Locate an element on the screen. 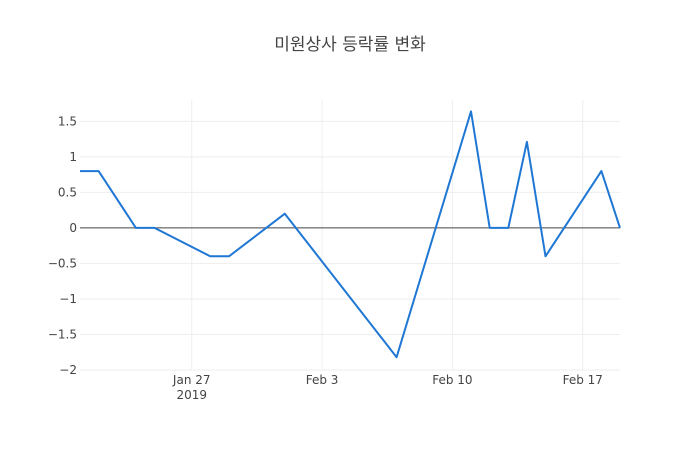 This screenshot has width=700, height=450. x-tick-label: Jan 27 is located at coordinates (191, 380).